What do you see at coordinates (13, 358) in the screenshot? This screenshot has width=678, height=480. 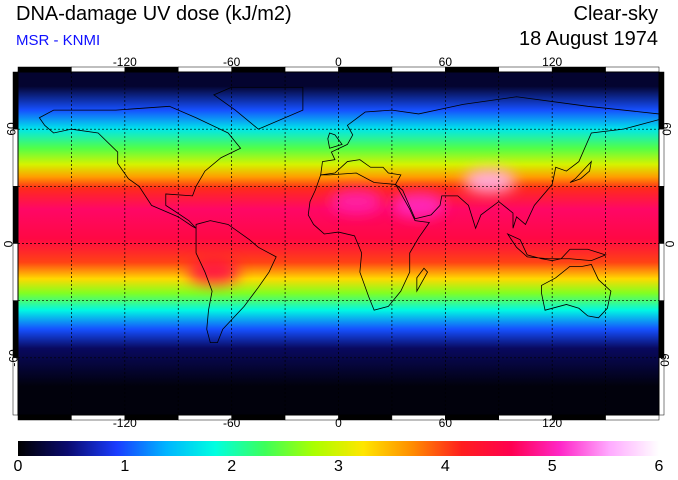 I see `left-lat-tick-label: -60` at bounding box center [13, 358].